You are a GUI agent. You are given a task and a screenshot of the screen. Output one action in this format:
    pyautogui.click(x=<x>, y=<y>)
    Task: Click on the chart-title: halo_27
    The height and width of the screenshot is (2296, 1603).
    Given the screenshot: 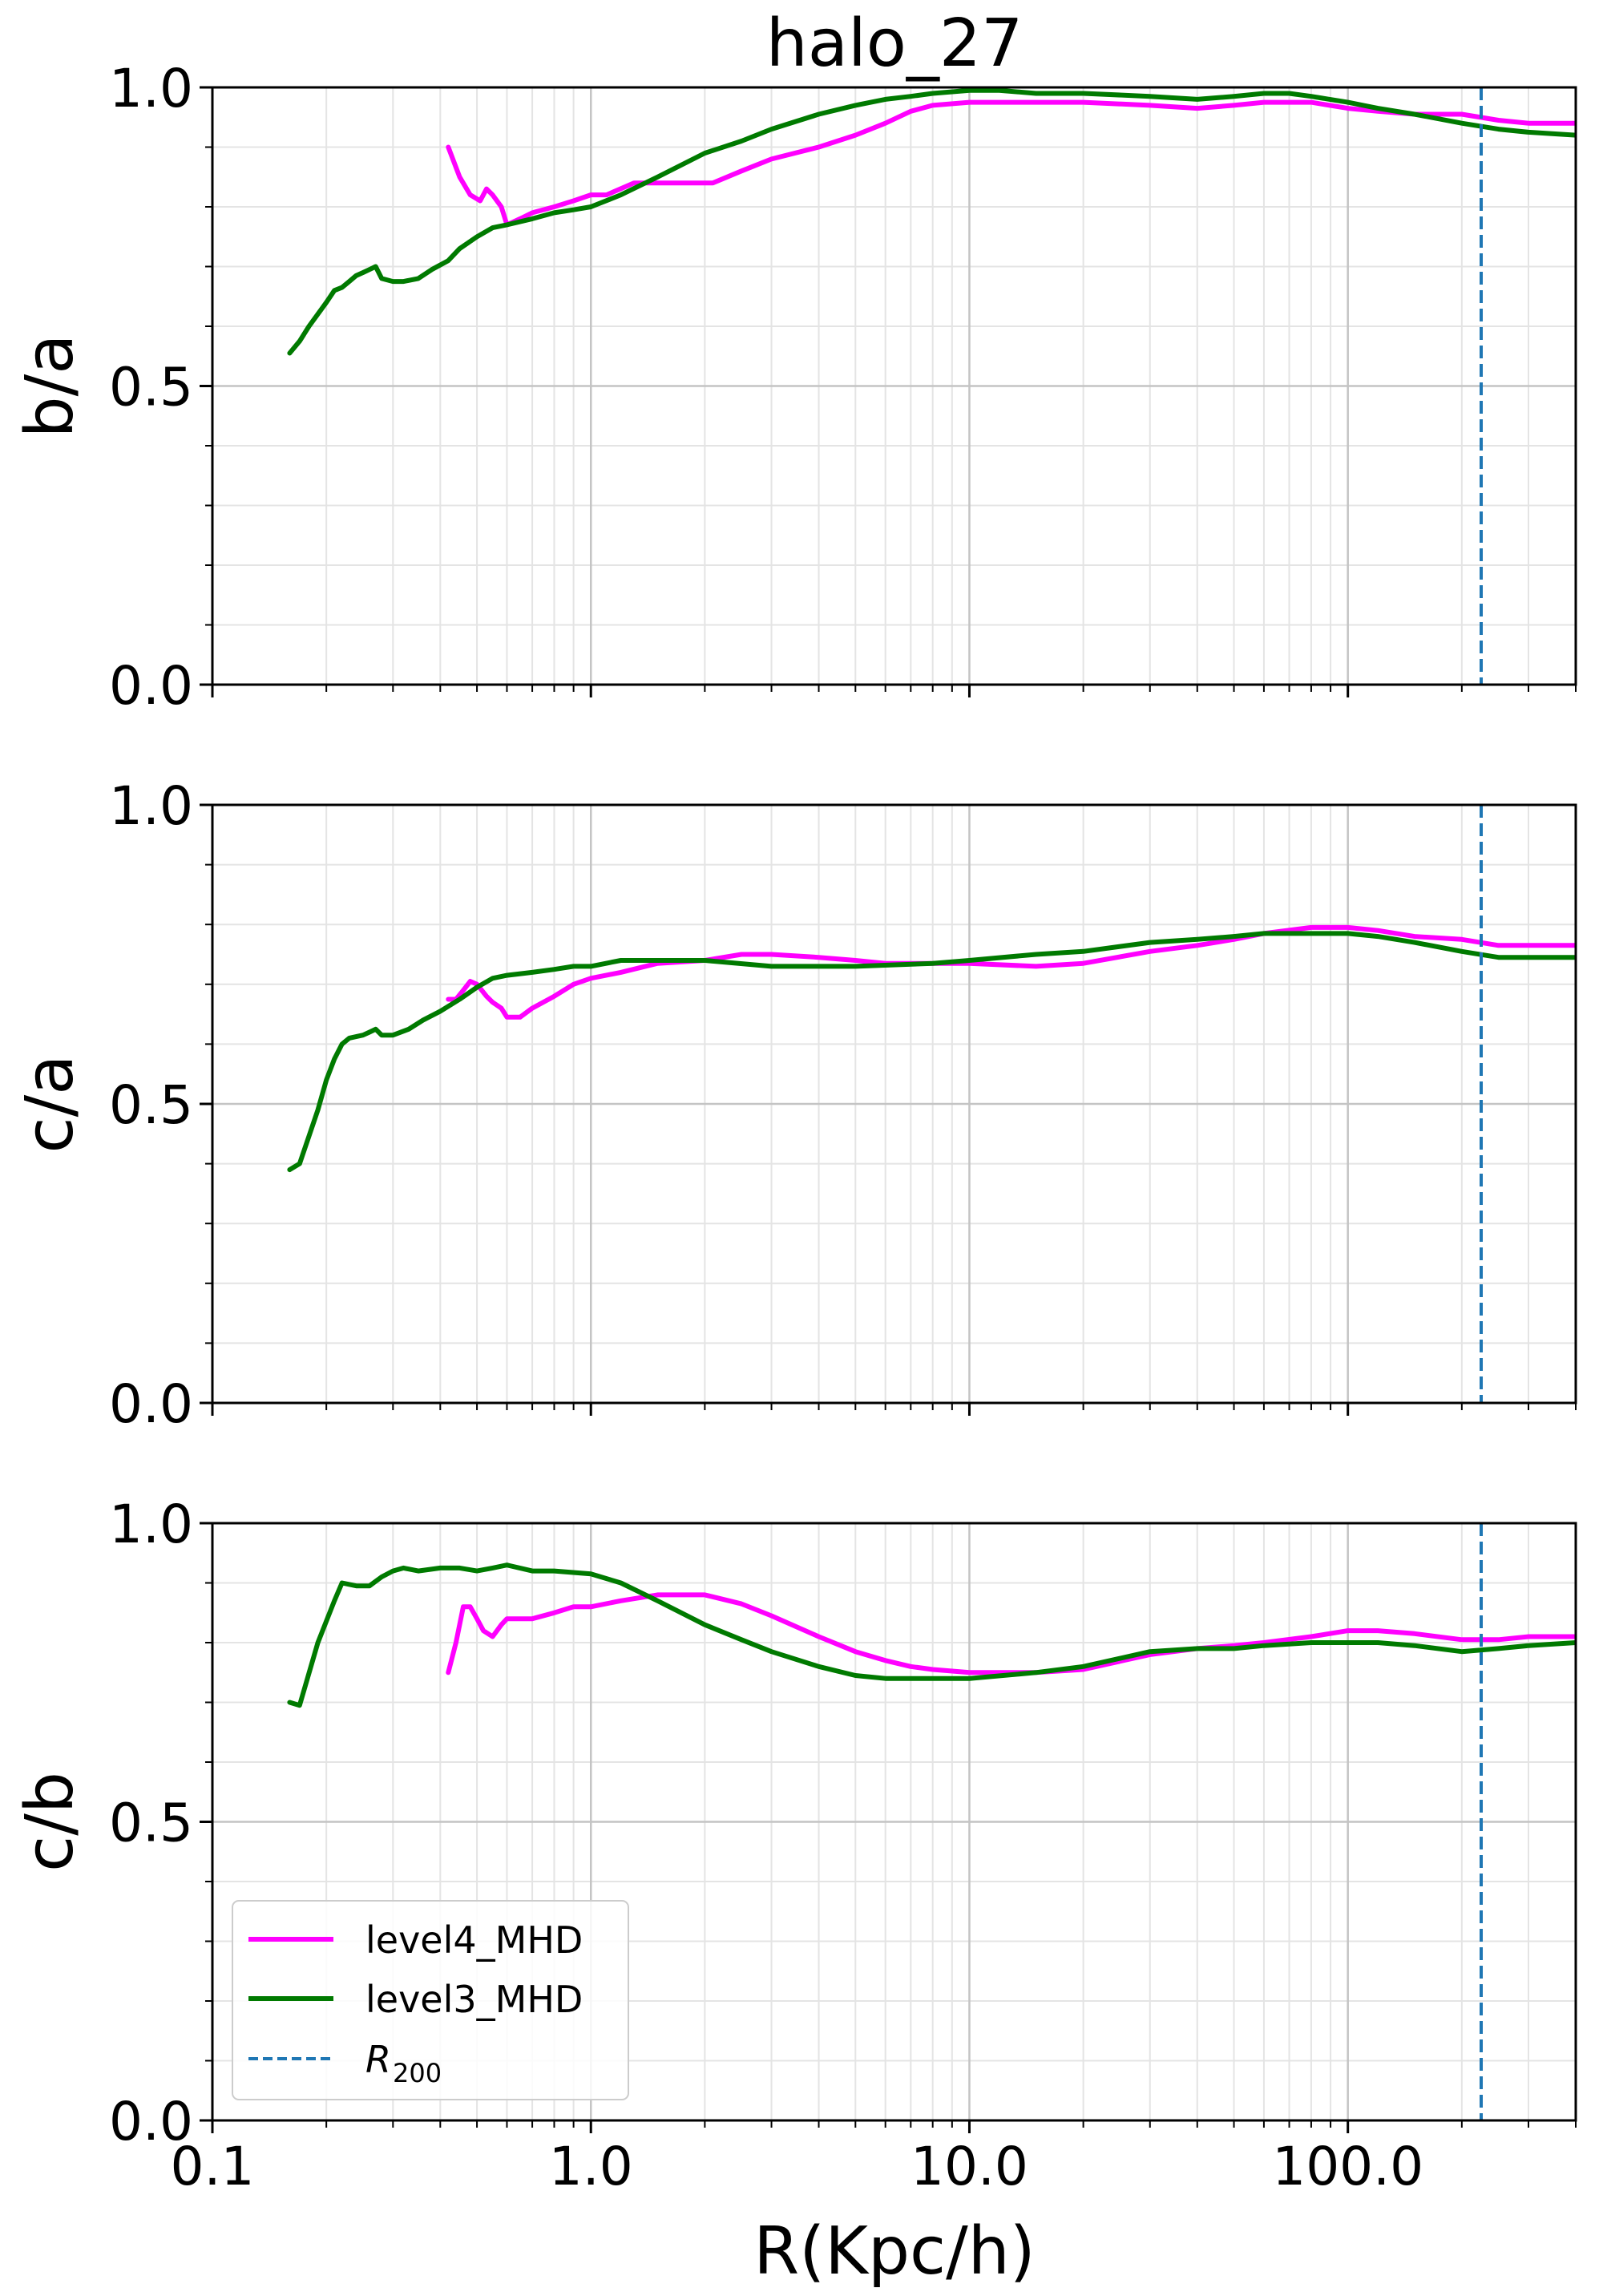 What is the action you would take?
    pyautogui.click(x=895, y=44)
    